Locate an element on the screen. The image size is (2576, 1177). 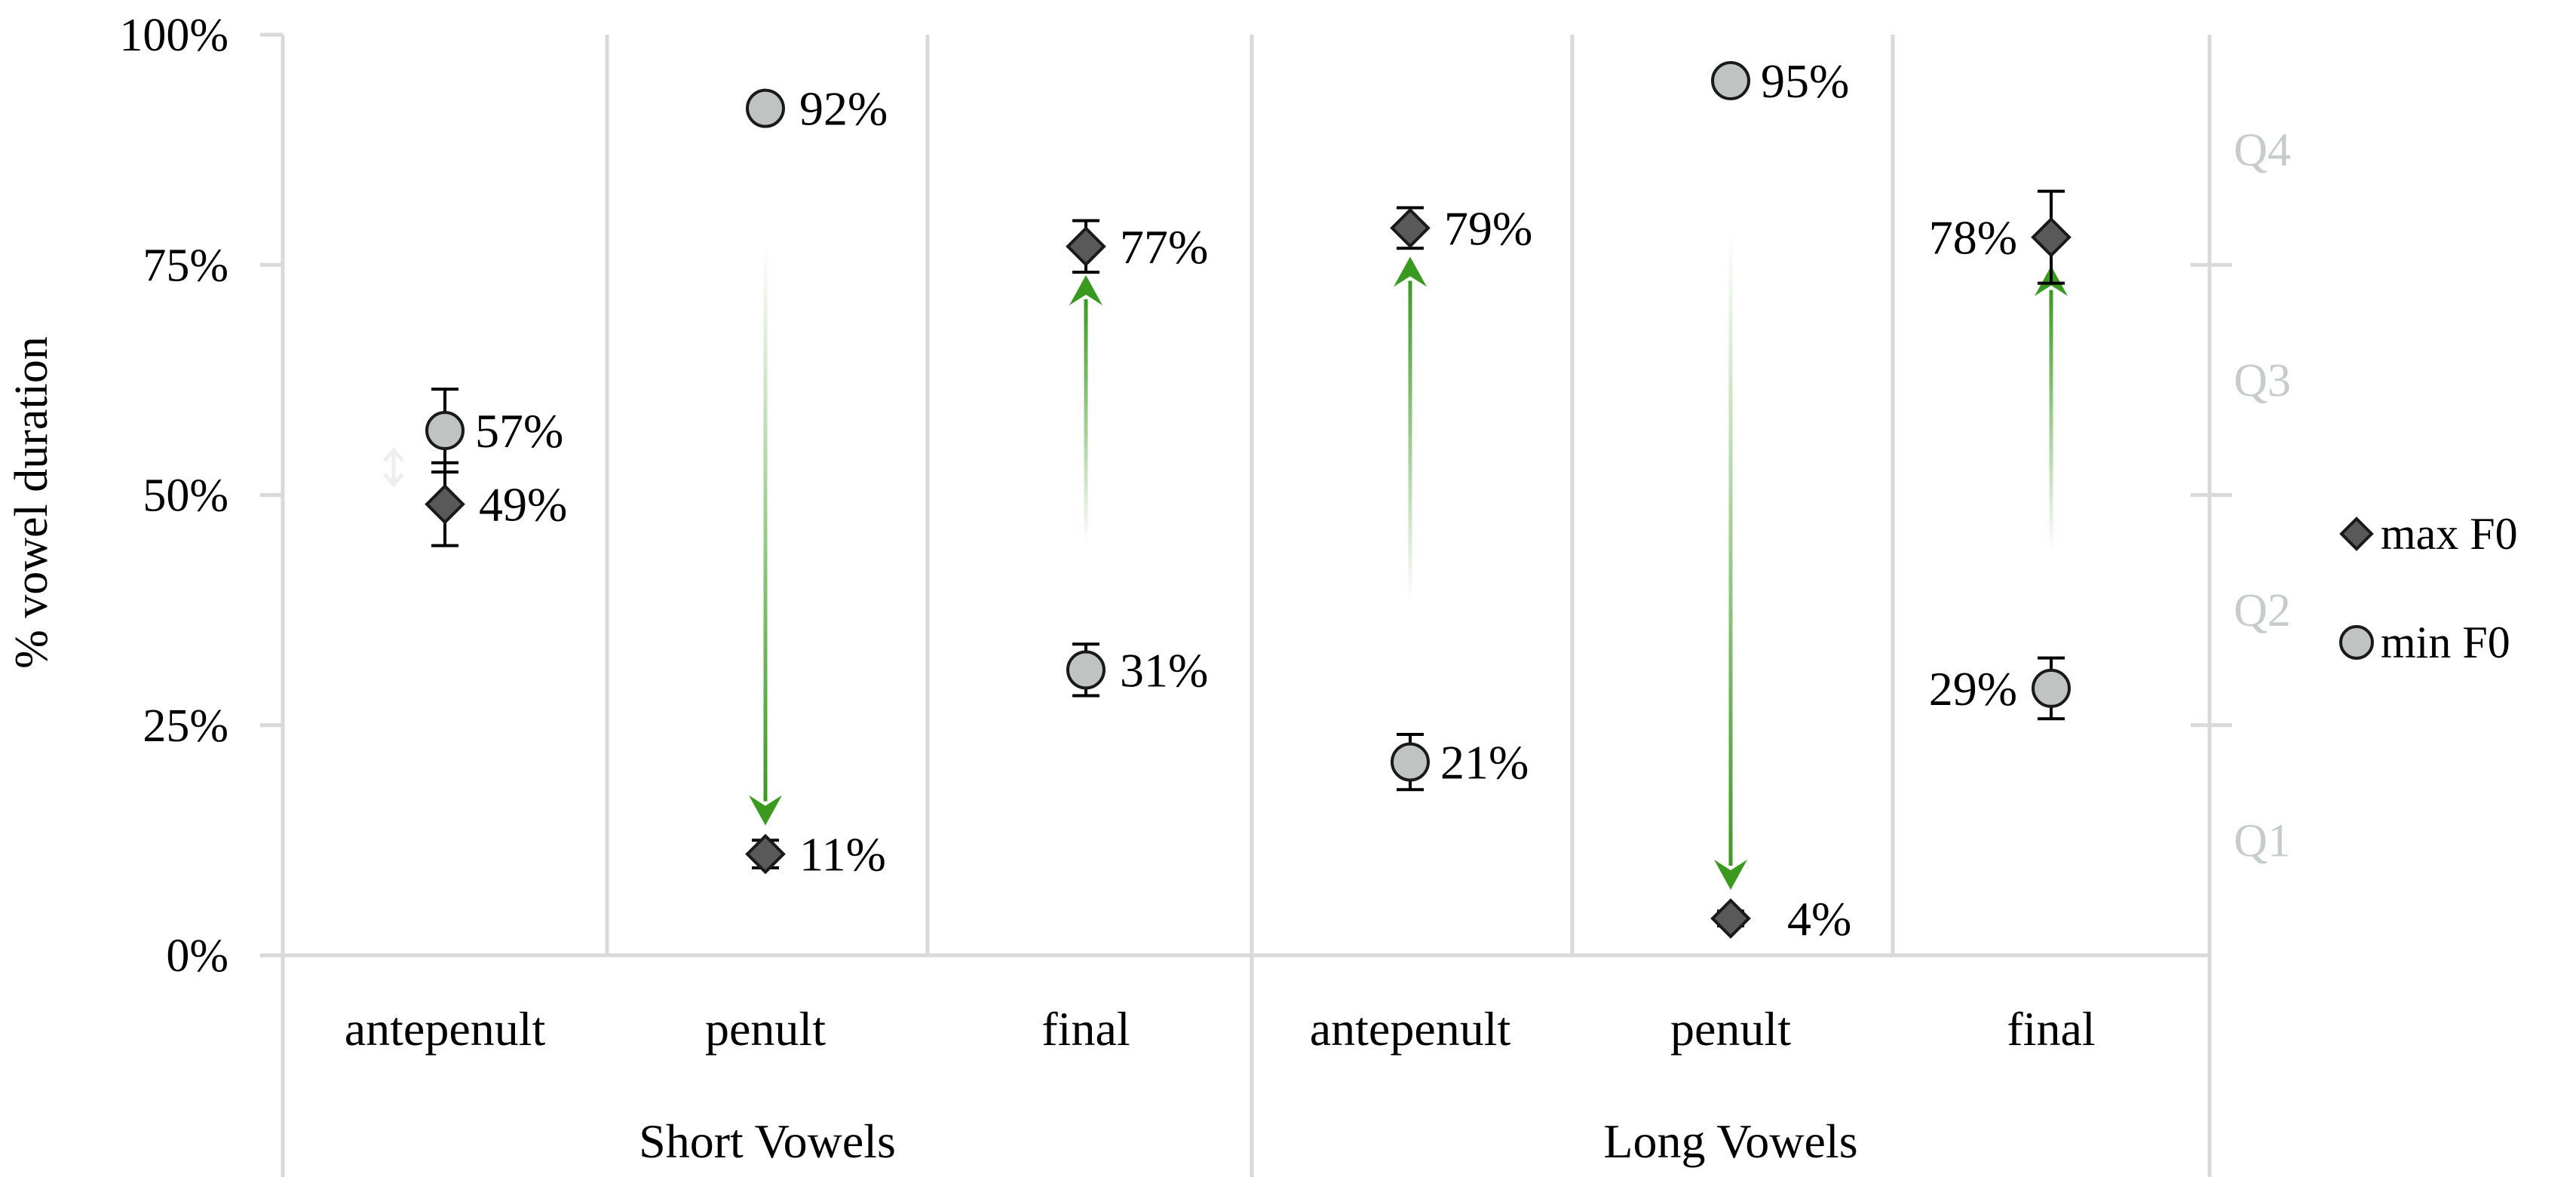
legend-label: max F0 is located at coordinates (2449, 534).